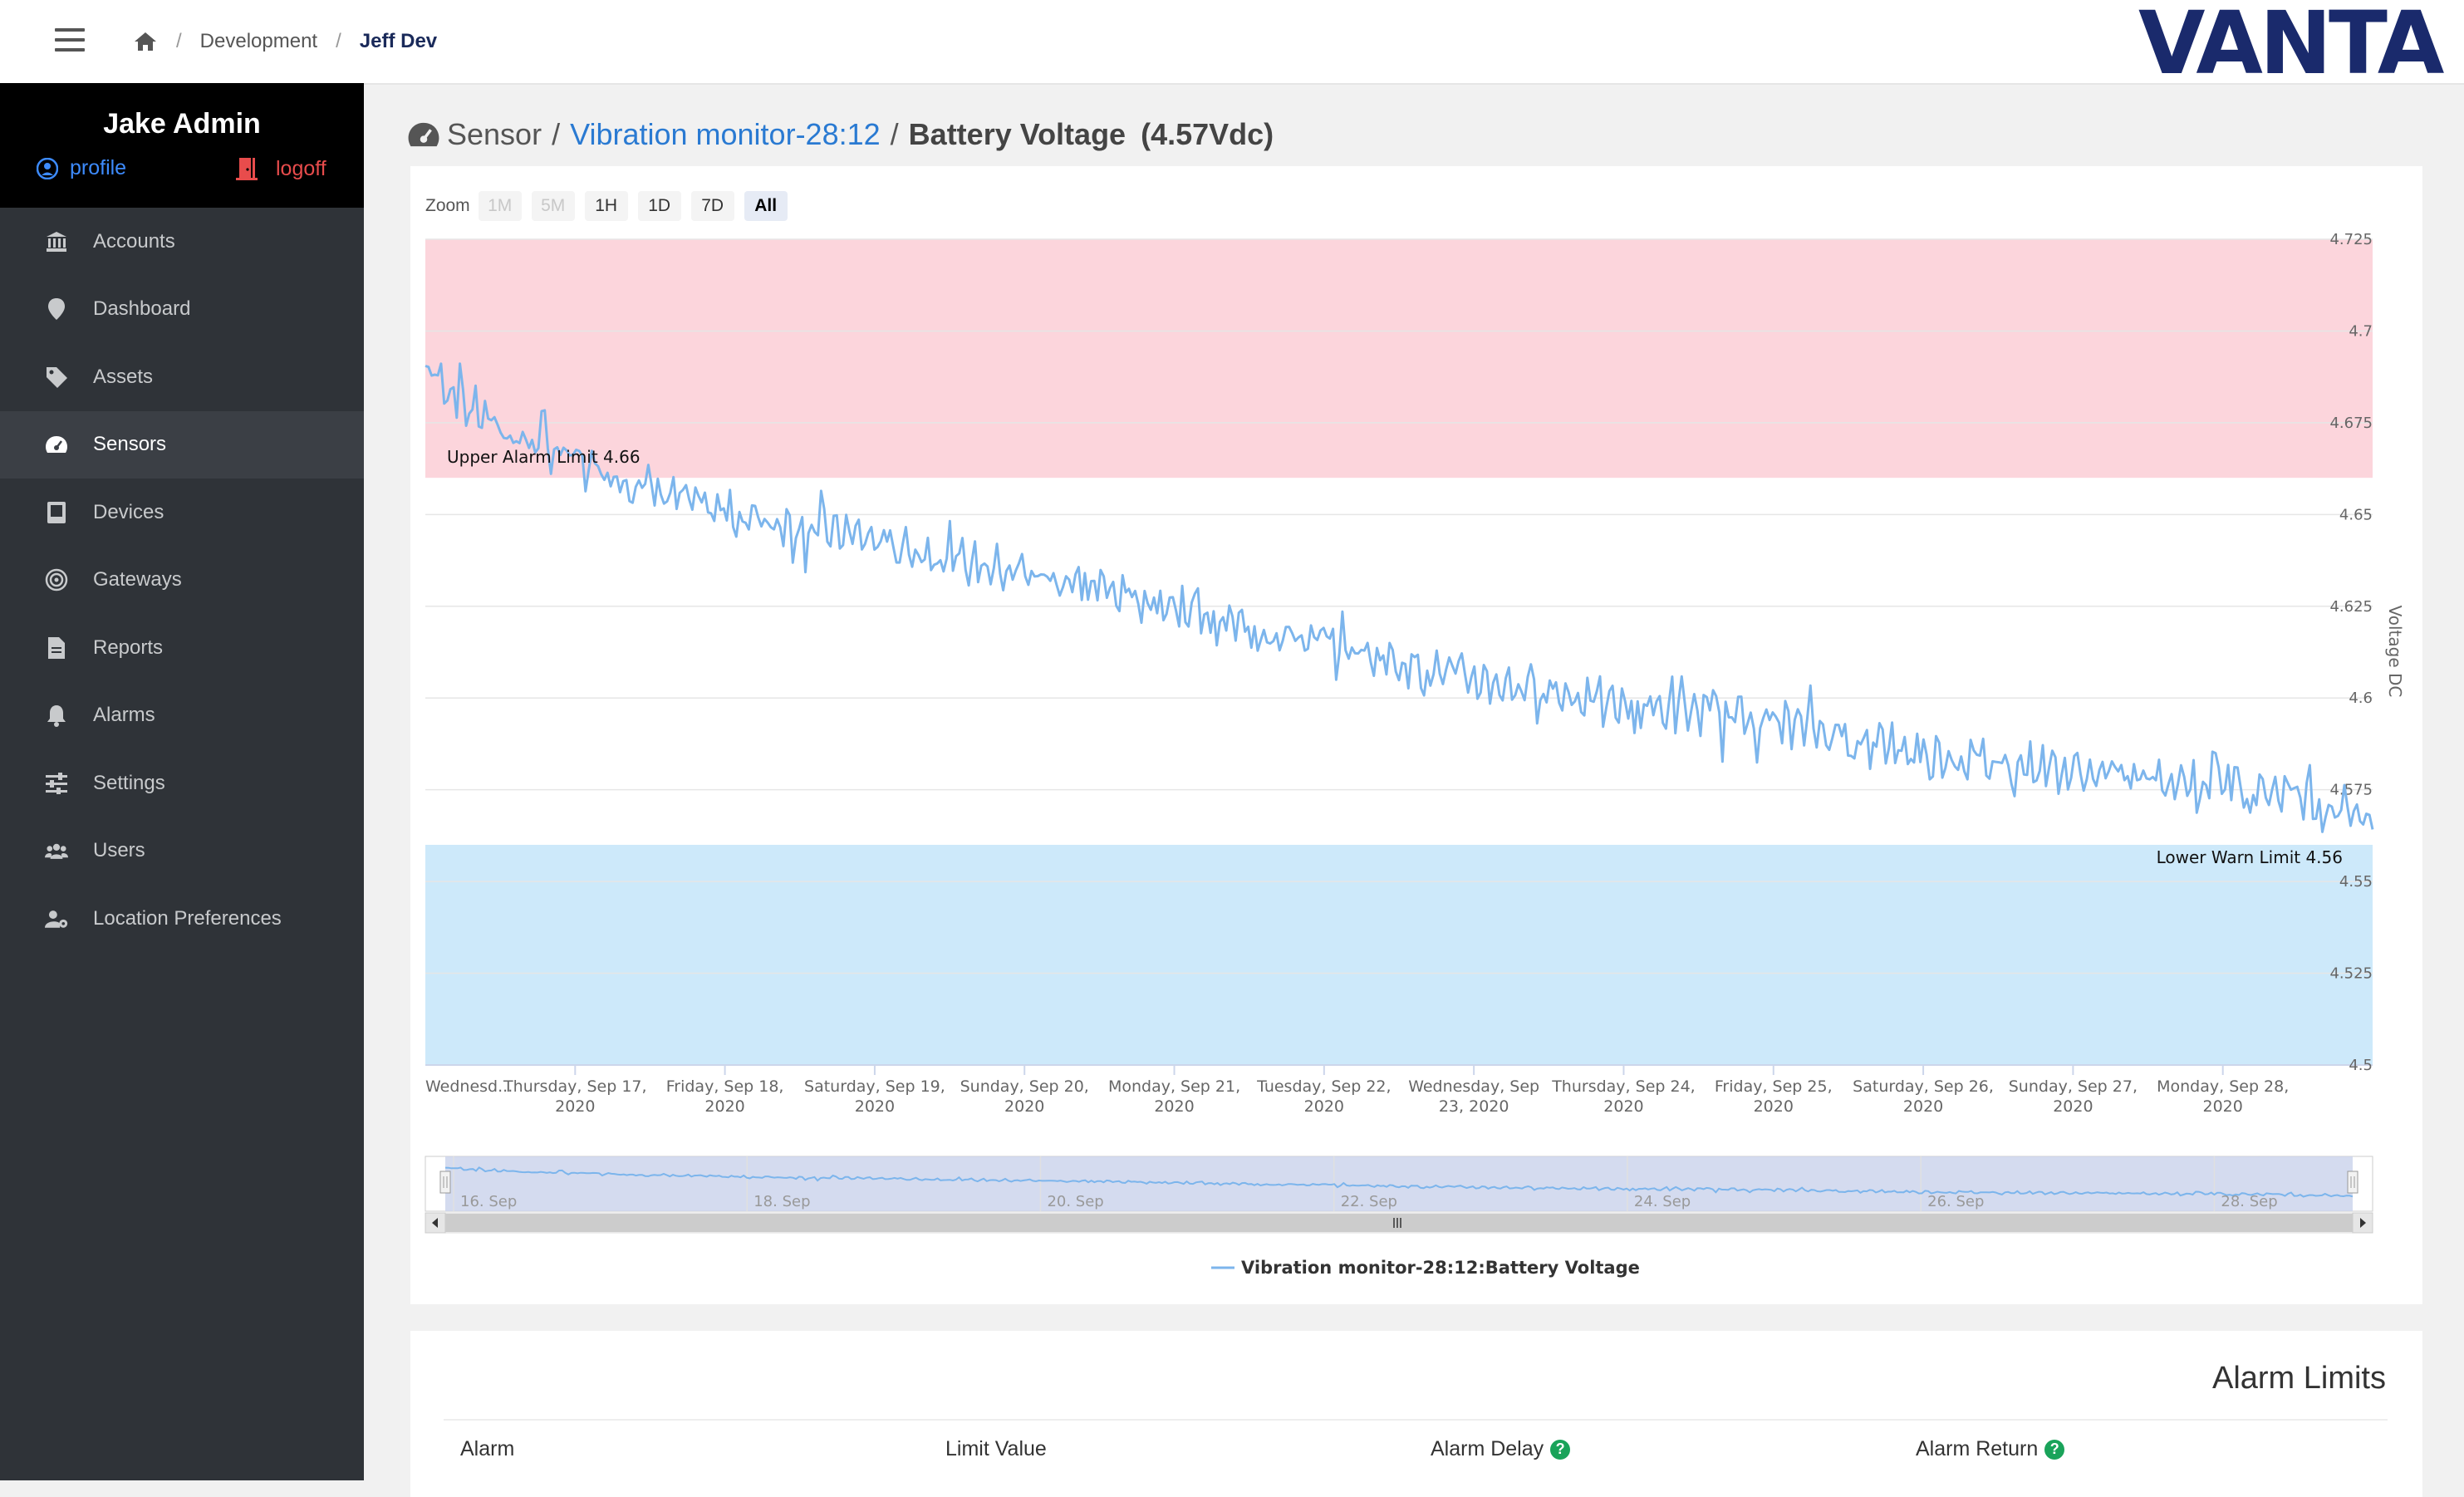 Image resolution: width=2464 pixels, height=1497 pixels. Describe the element at coordinates (1369, 1201) in the screenshot. I see `navigator-tick-label: 22. Sep` at that location.